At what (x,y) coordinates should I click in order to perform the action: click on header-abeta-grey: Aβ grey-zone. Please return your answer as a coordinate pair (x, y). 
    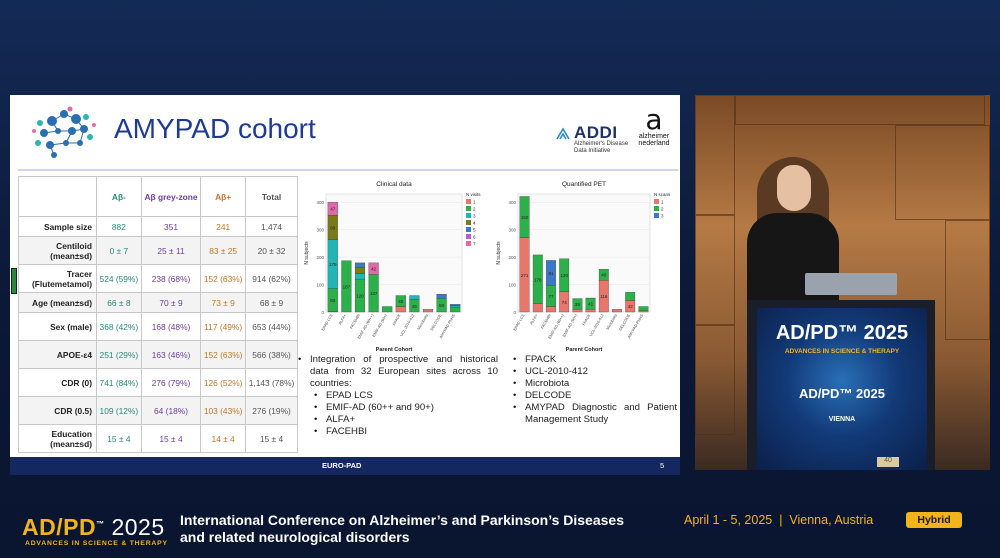
    Looking at the image, I should click on (171, 196).